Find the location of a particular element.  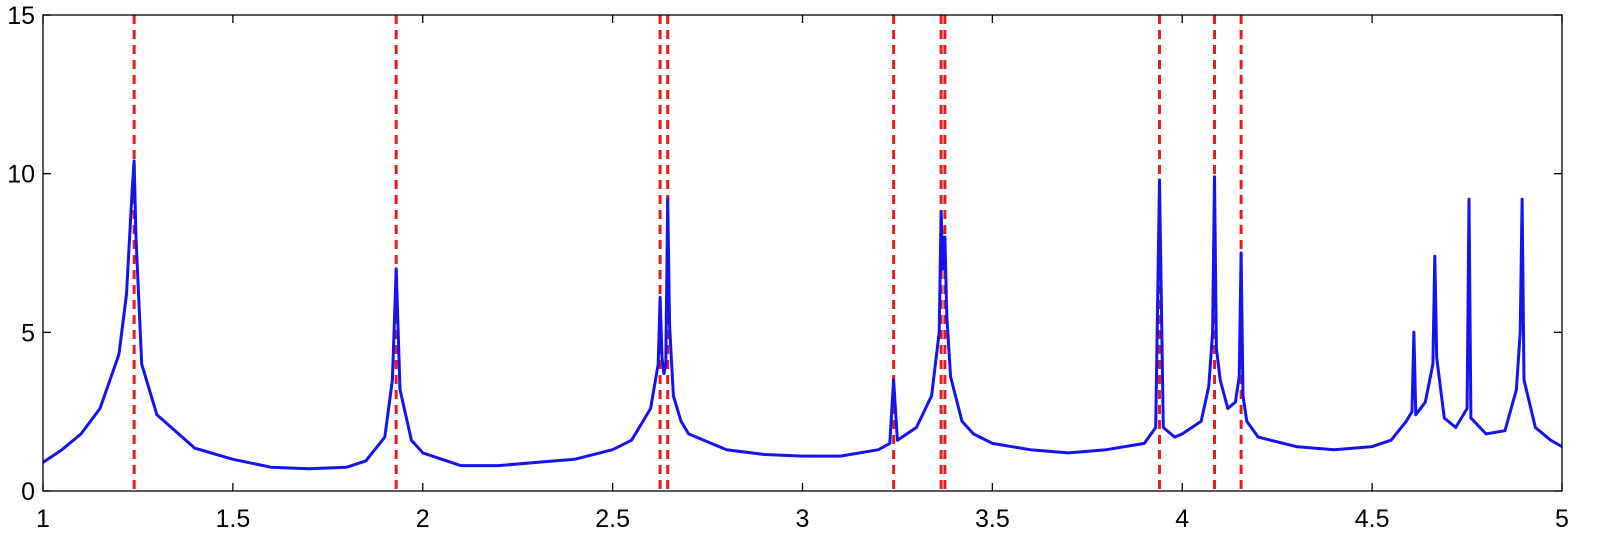

x-tick-label: 3.5 is located at coordinates (992, 519).